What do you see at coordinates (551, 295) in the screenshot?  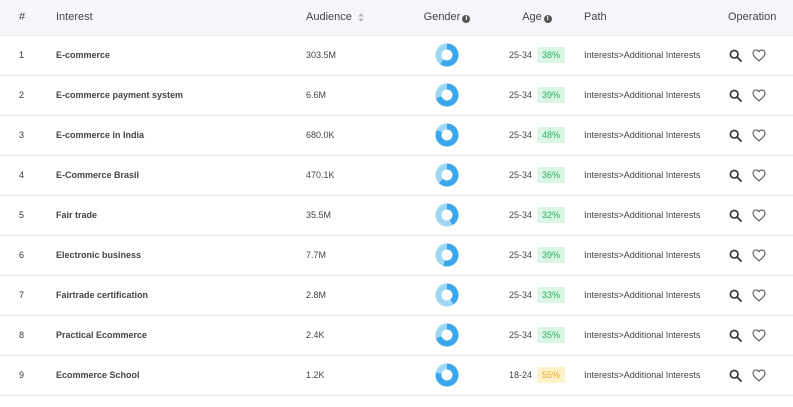 I see `age-percentage-badge: 33%` at bounding box center [551, 295].